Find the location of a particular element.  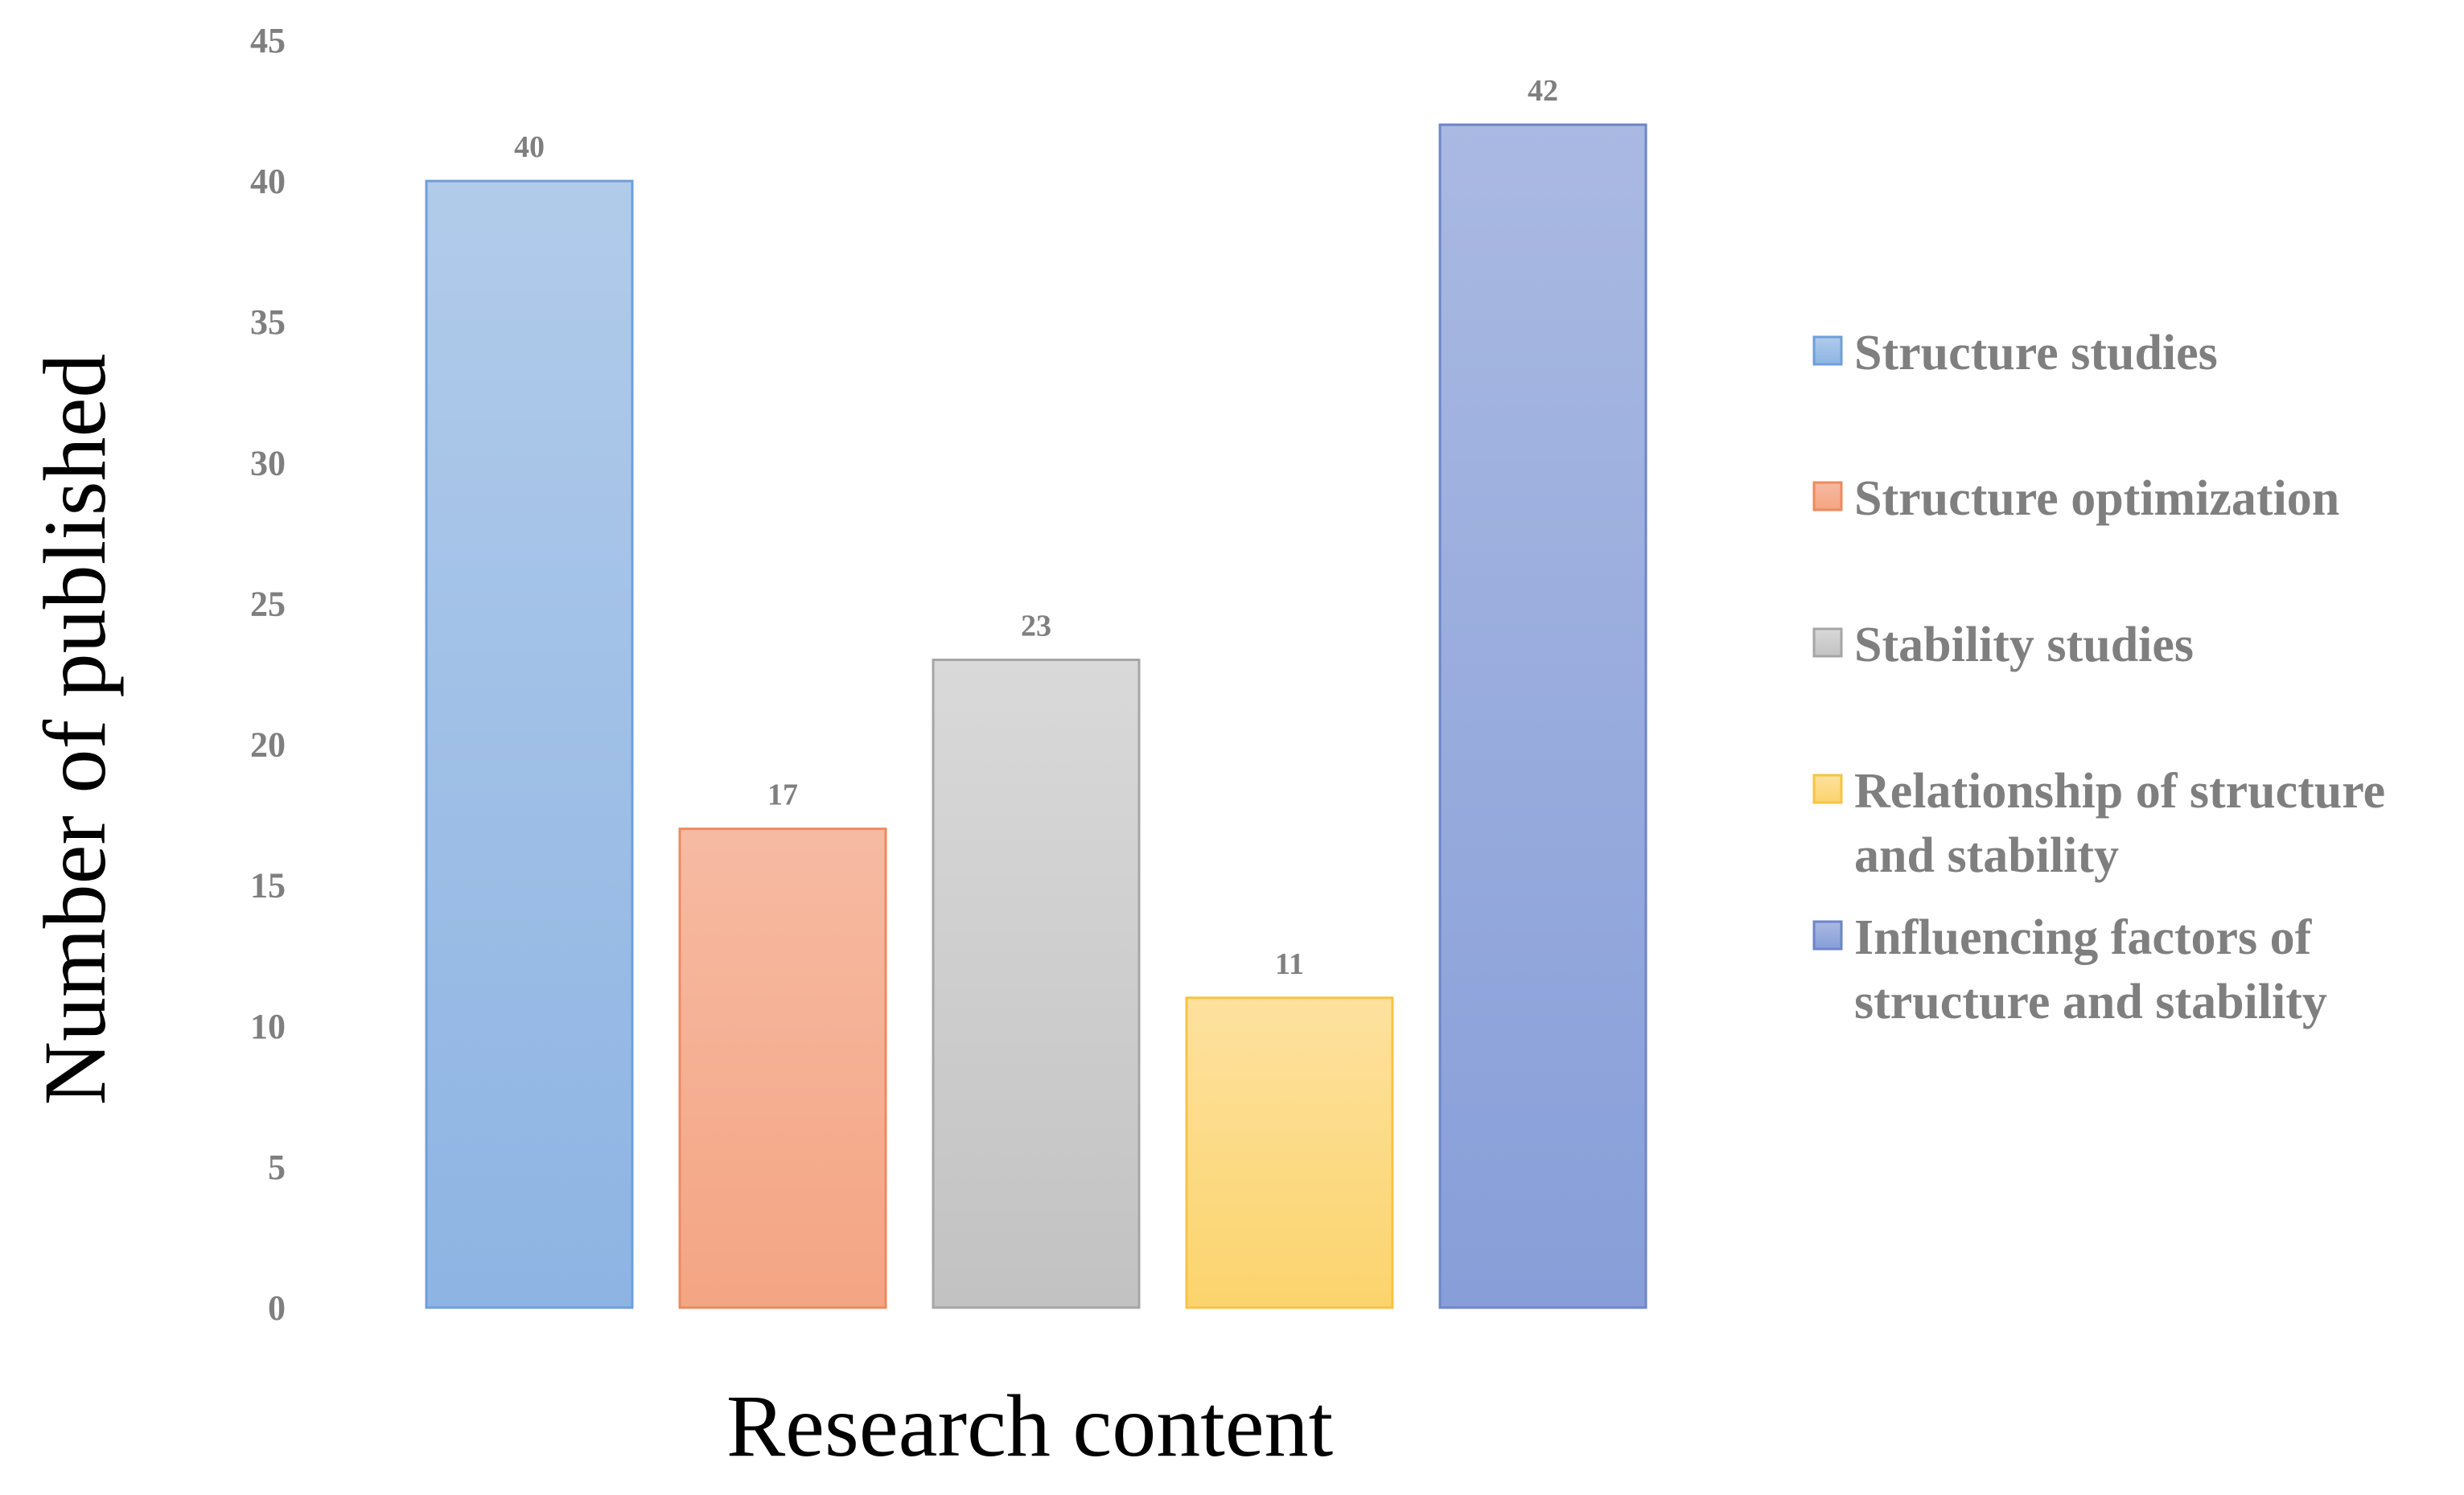

x-axis-title: Research content is located at coordinates (1029, 1426).